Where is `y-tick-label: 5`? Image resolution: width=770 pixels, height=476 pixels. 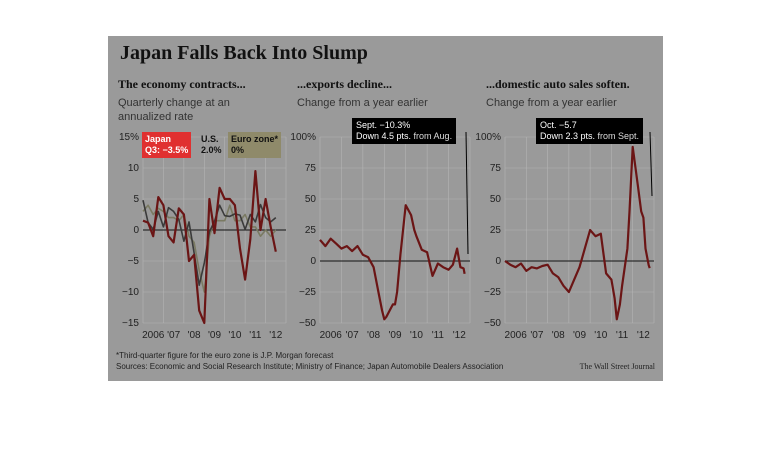
y-tick-label: 5 is located at coordinates (136, 199).